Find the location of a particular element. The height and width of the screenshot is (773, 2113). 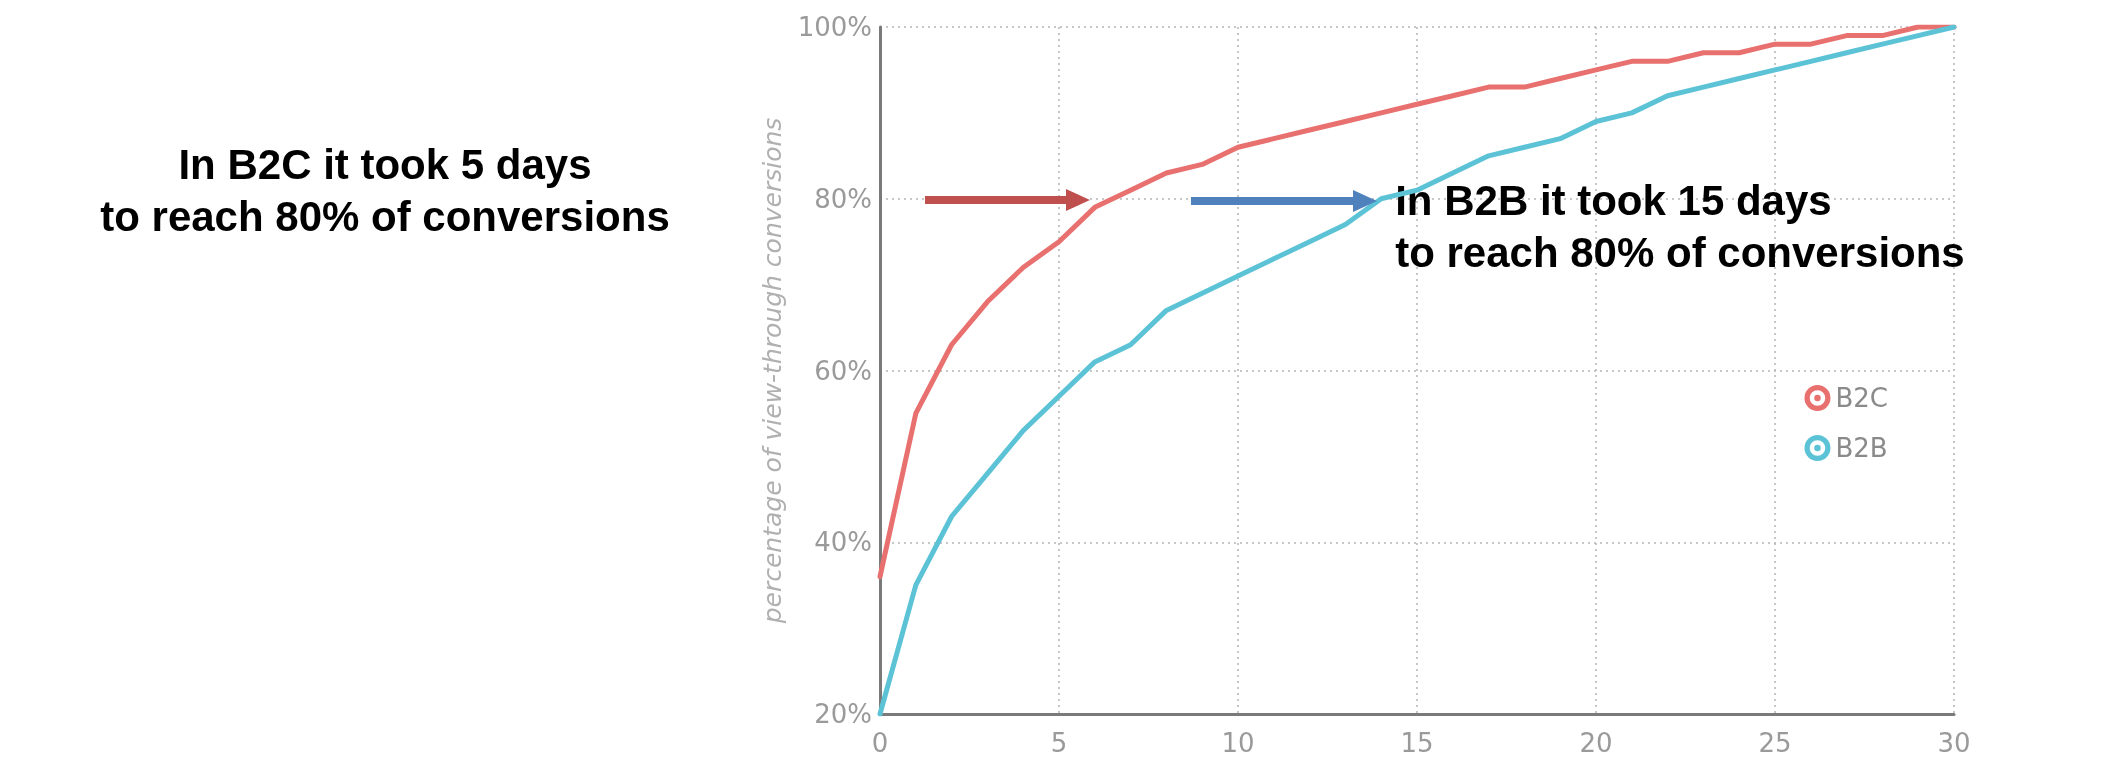

y-tick-label: 40% is located at coordinates (843, 542).